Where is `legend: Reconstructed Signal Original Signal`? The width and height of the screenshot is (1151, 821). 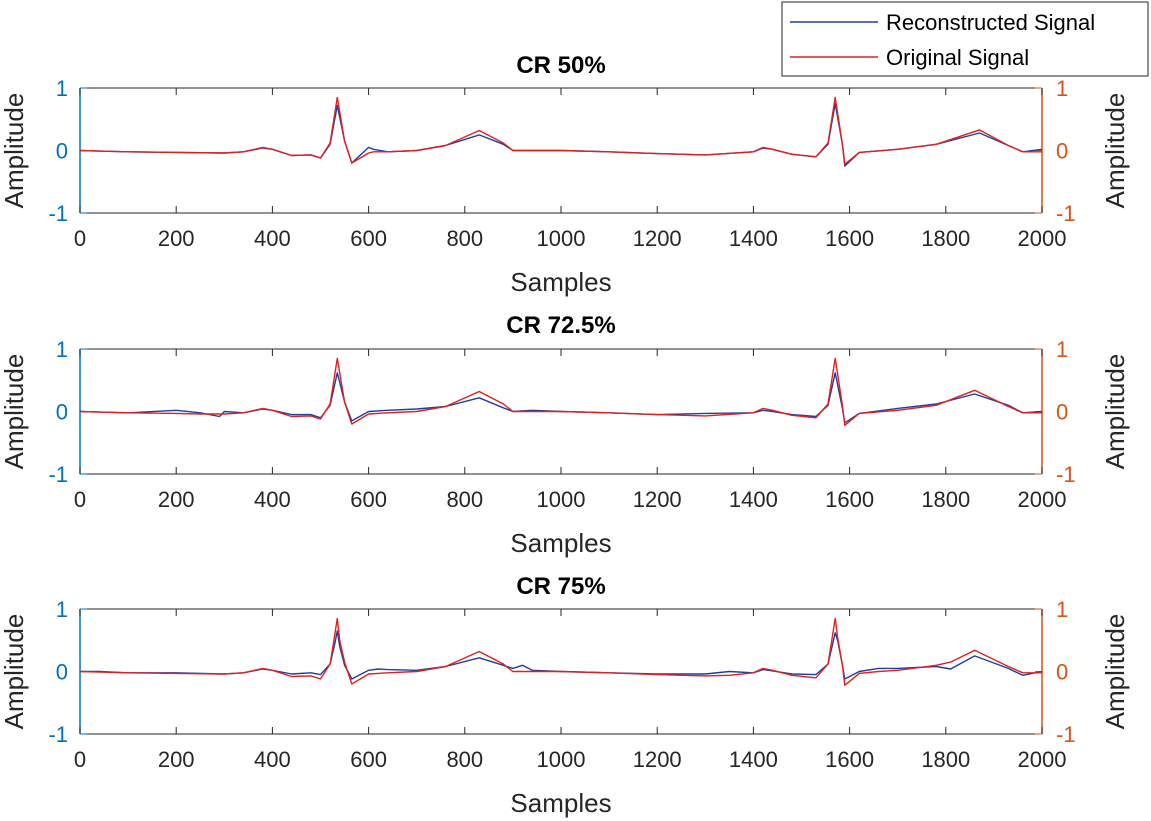
legend: Reconstructed Signal Original Signal is located at coordinates (965, 39).